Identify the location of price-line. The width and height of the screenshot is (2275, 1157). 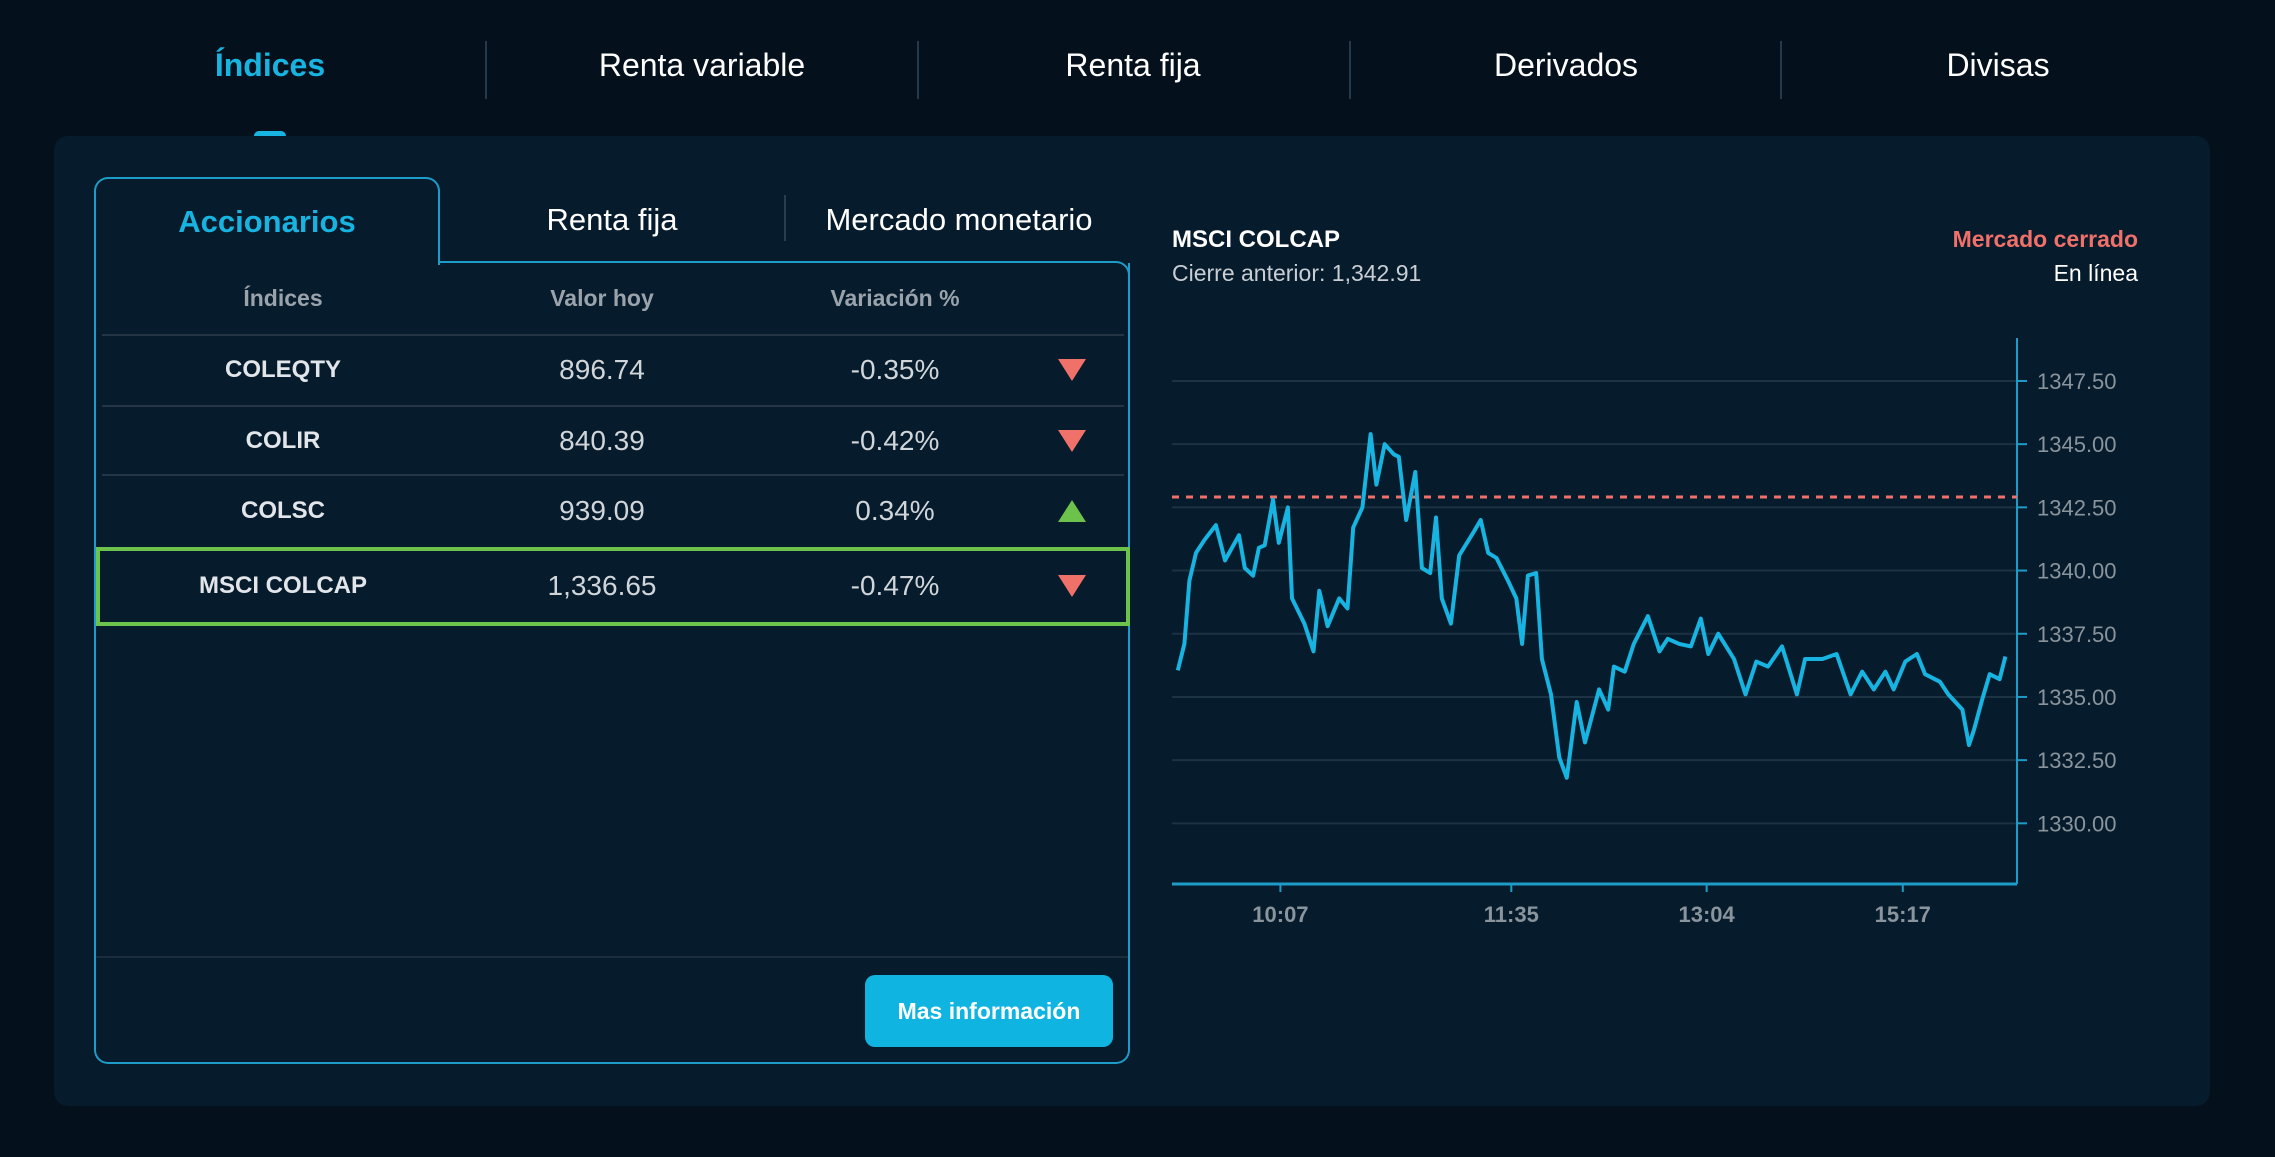
(1591, 606).